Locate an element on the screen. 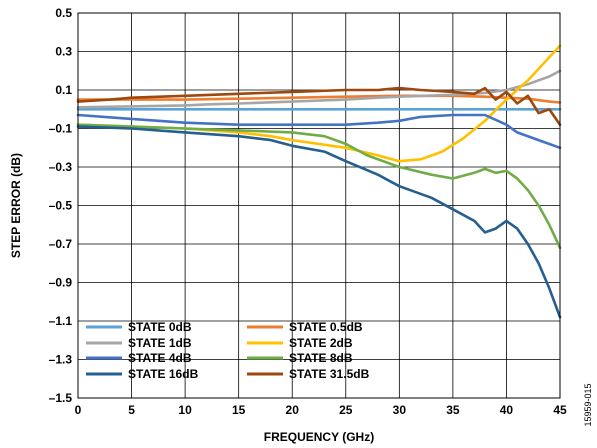 The image size is (597, 448). y-tick-label: –0.3 is located at coordinates (61, 167).